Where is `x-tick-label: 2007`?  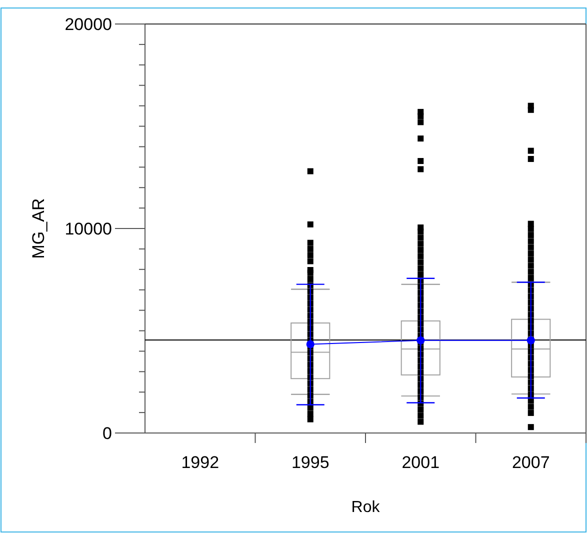 x-tick-label: 2007 is located at coordinates (531, 462).